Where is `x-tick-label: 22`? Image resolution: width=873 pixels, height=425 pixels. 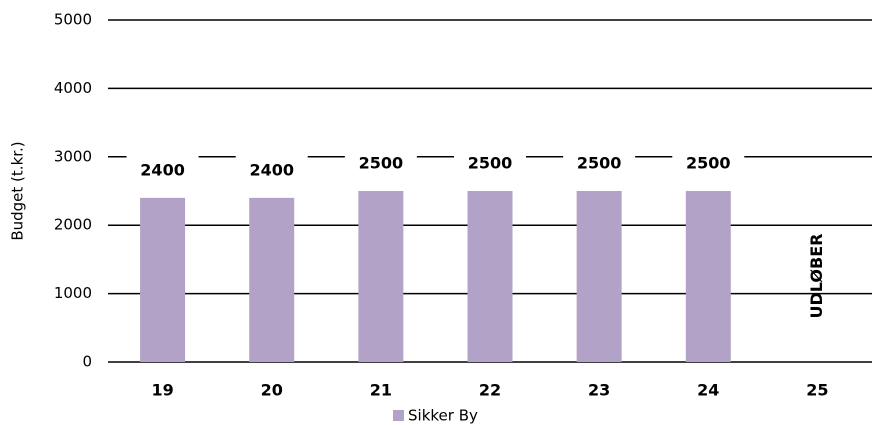 x-tick-label: 22 is located at coordinates (490, 390).